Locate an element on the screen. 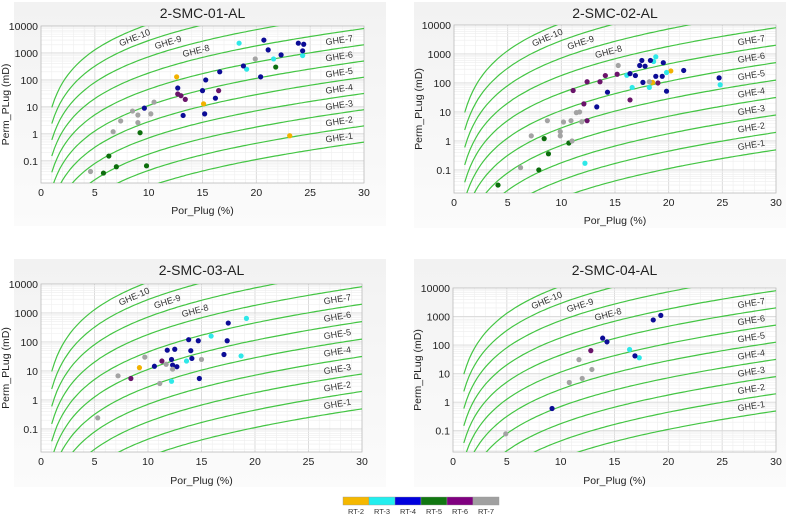 Image resolution: width=800 pixels, height=521 pixels. x-tick-label: 10 is located at coordinates (561, 203).